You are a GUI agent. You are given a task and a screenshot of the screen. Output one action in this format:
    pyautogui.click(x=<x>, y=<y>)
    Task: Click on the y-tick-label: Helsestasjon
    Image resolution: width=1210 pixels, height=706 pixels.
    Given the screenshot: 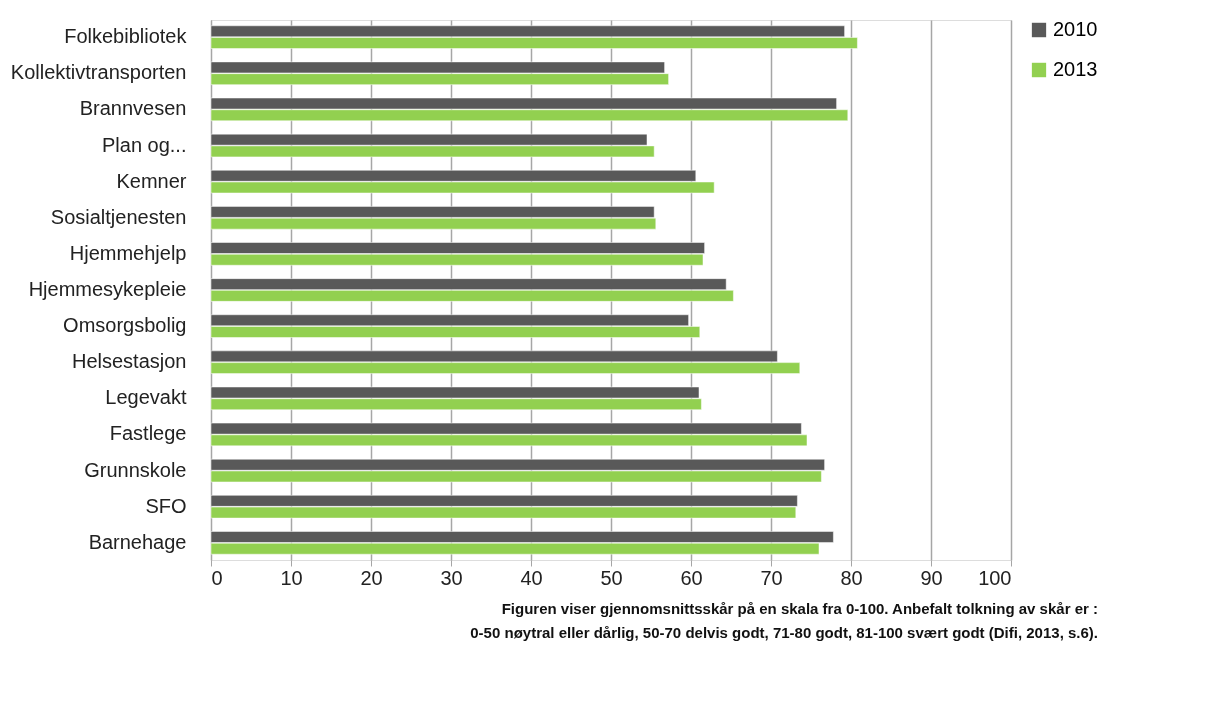 What is the action you would take?
    pyautogui.click(x=129, y=361)
    